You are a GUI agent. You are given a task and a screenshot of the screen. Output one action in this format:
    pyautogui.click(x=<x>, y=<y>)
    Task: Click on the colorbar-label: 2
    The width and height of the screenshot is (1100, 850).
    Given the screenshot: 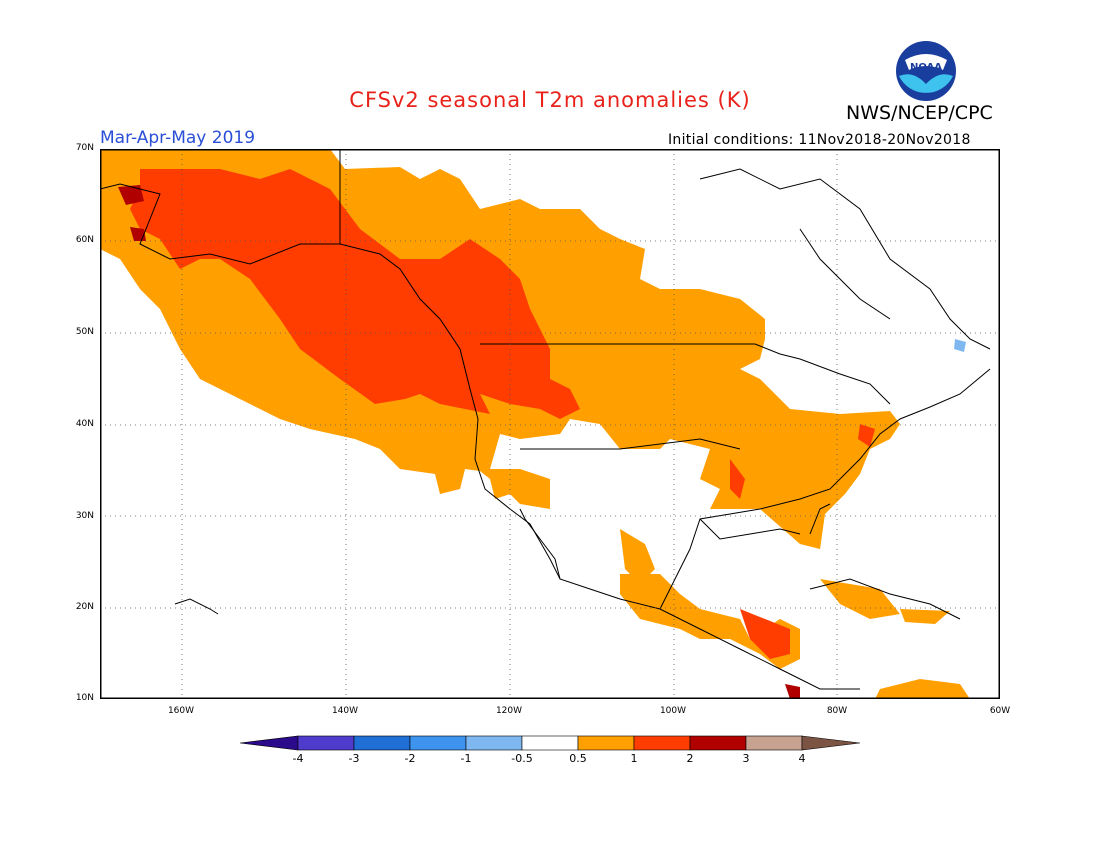 What is the action you would take?
    pyautogui.click(x=690, y=758)
    